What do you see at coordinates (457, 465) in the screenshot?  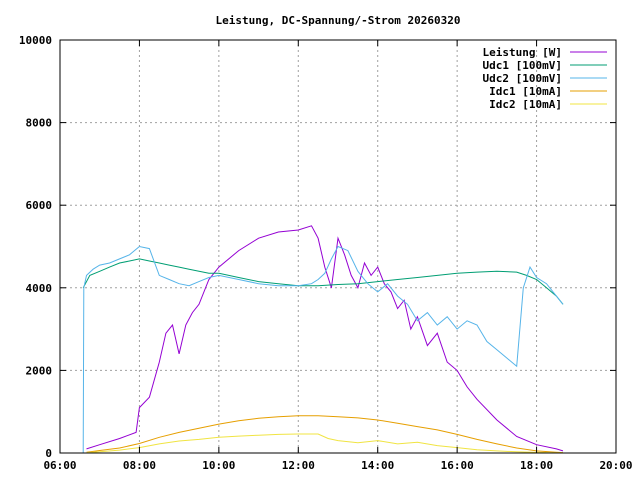 I see `x-tick-label: 16:00` at bounding box center [457, 465].